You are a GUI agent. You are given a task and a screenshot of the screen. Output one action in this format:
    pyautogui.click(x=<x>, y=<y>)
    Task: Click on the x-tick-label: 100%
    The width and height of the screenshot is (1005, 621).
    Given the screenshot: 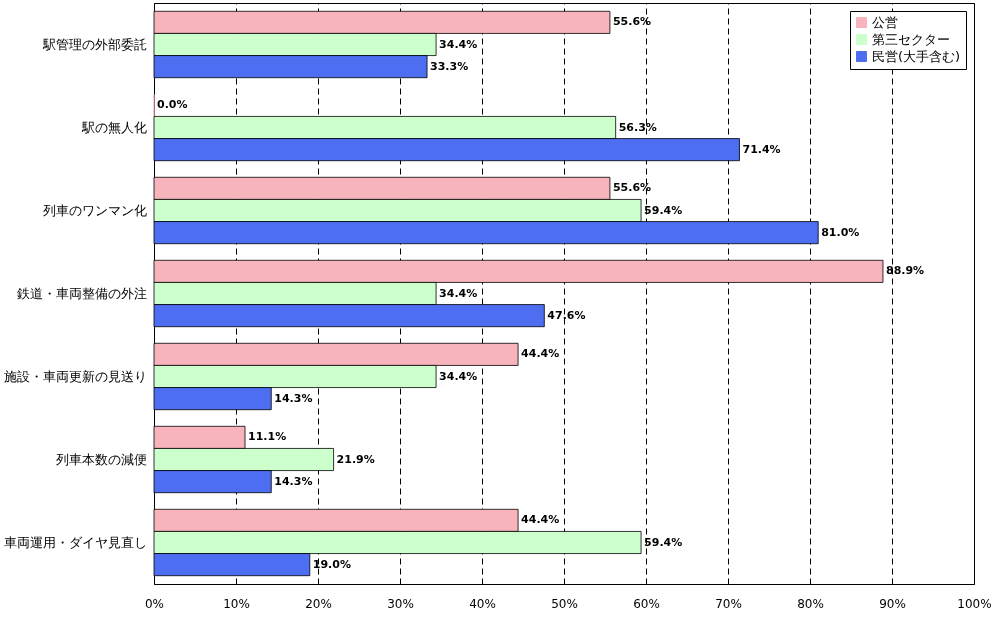 What is the action you would take?
    pyautogui.click(x=974, y=603)
    